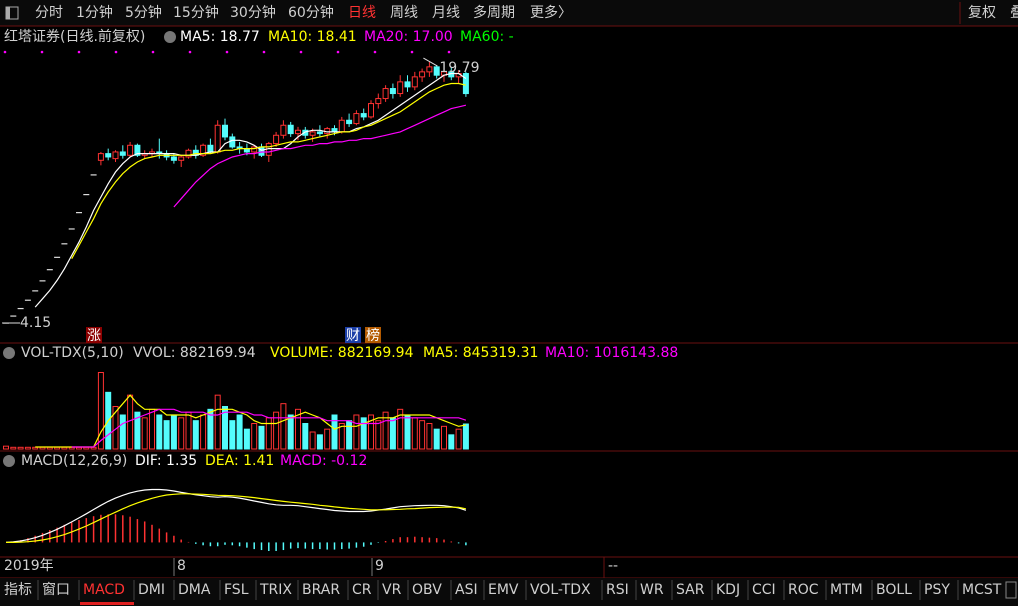 This screenshot has width=1018, height=606. I want to click on indicator-tab: 窗口, so click(56, 589).